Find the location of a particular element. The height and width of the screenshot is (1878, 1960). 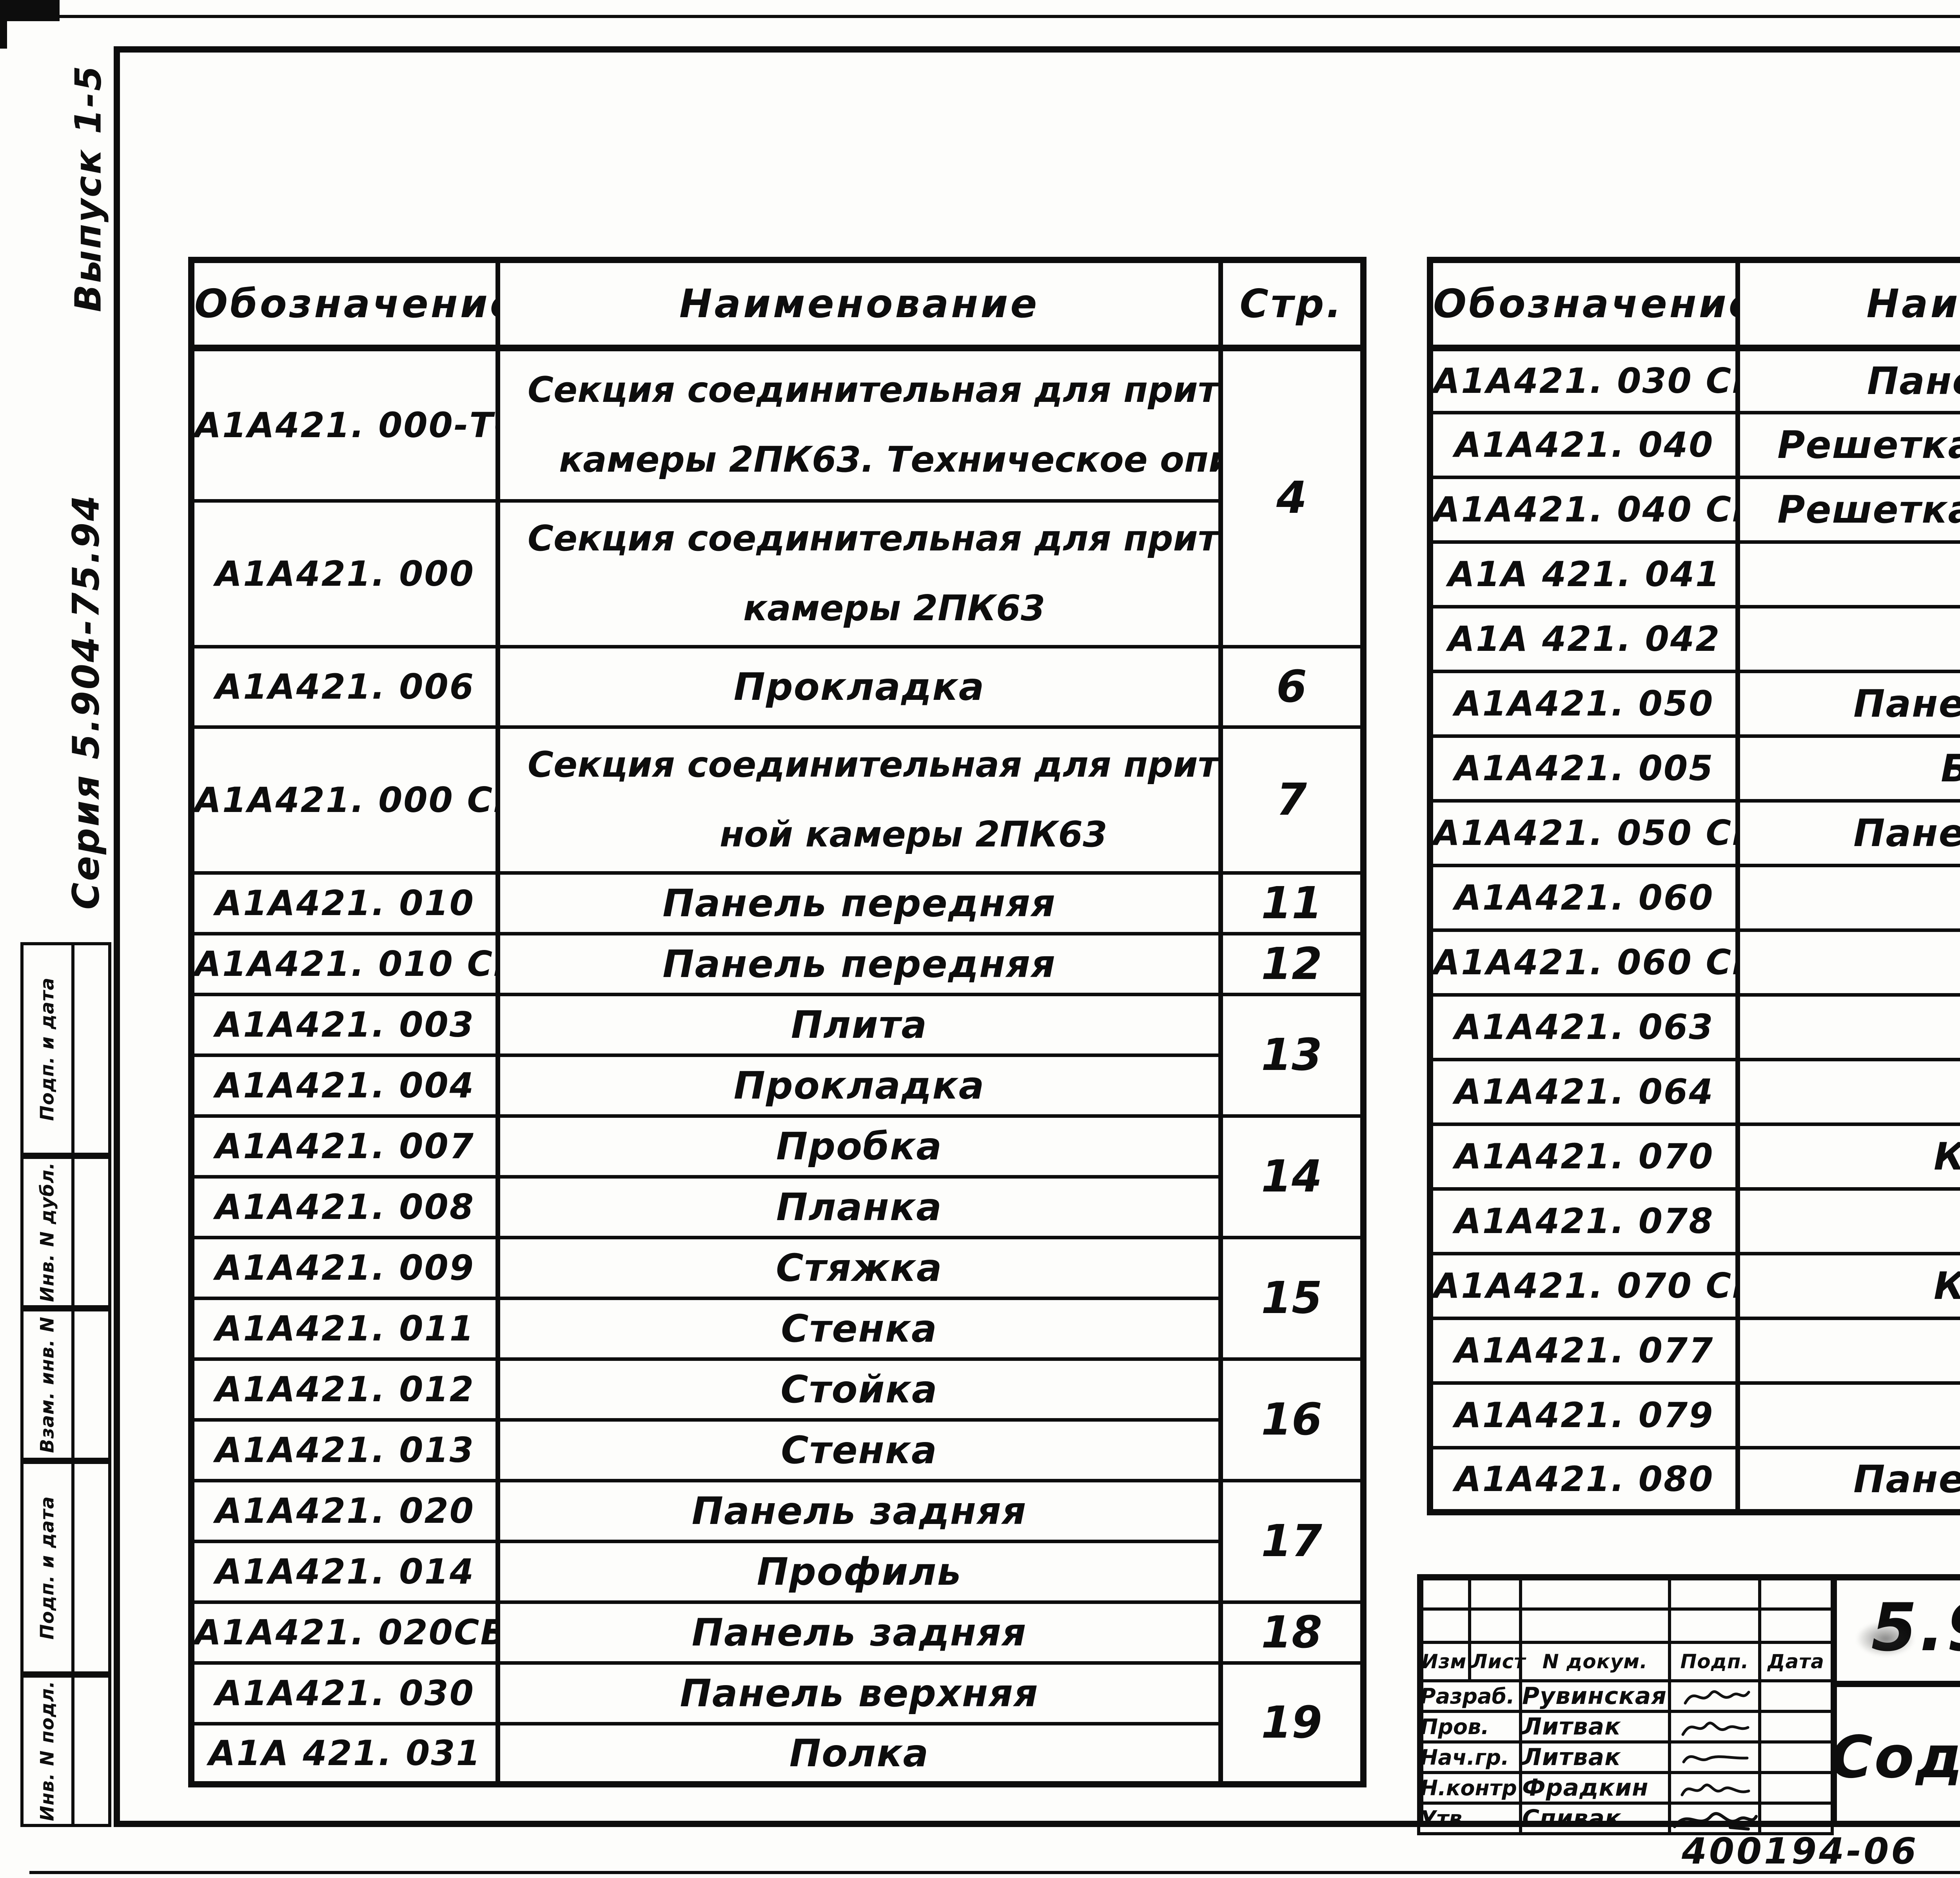

table-row: А1А421. 030 Панель верхняя 19 is located at coordinates (777, 1723).